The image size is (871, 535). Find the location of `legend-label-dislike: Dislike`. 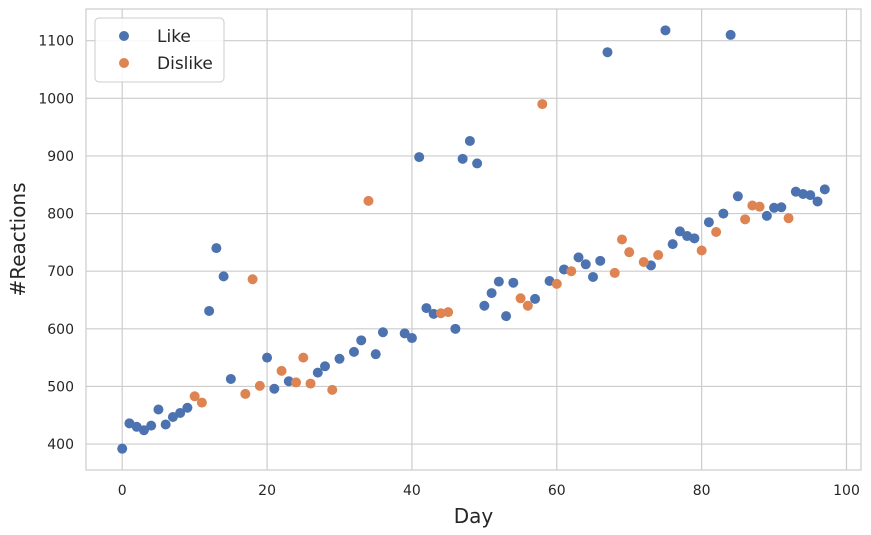

legend-label-dislike: Dislike is located at coordinates (185, 64).